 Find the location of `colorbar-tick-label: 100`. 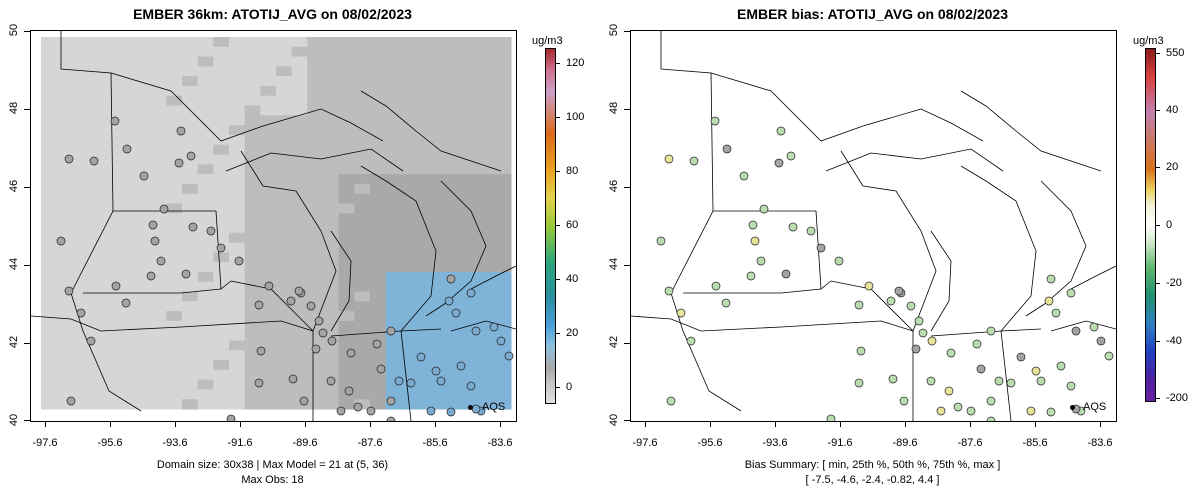

colorbar-tick-label: 100 is located at coordinates (575, 117).